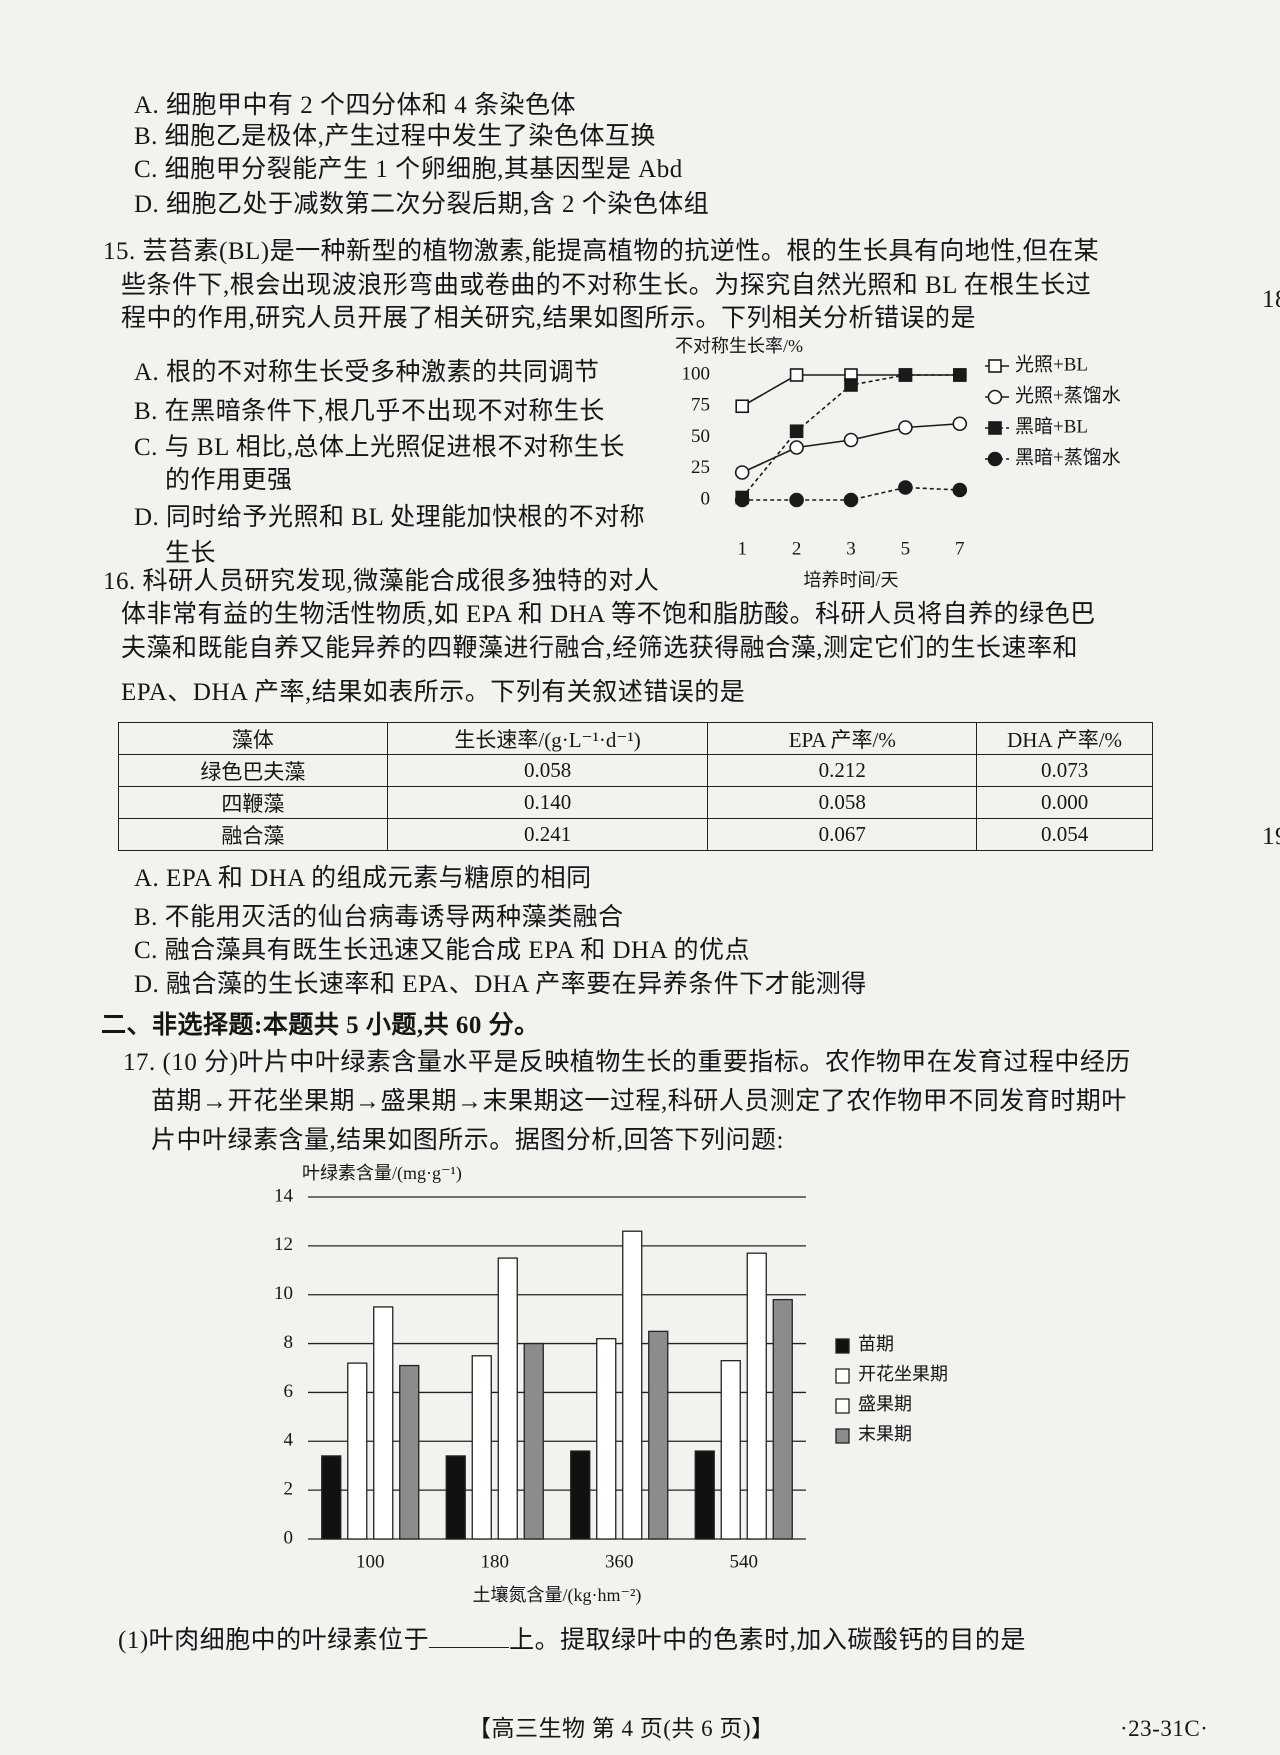 This screenshot has width=1280, height=1755. What do you see at coordinates (1051, 426) in the screenshot?
I see `legend-label: 黑暗+BL` at bounding box center [1051, 426].